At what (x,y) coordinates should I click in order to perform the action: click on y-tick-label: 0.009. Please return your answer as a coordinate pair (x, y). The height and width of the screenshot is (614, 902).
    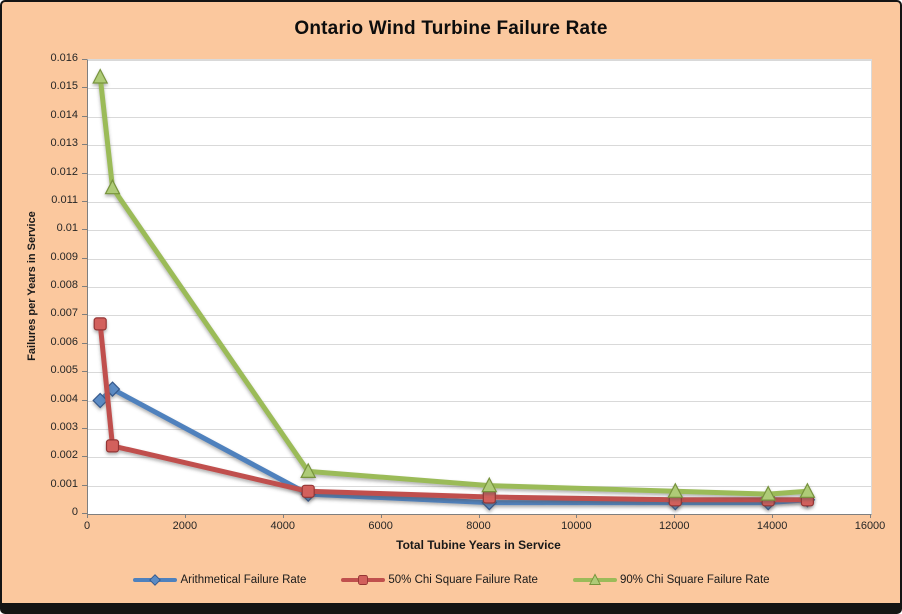
    Looking at the image, I should click on (64, 256).